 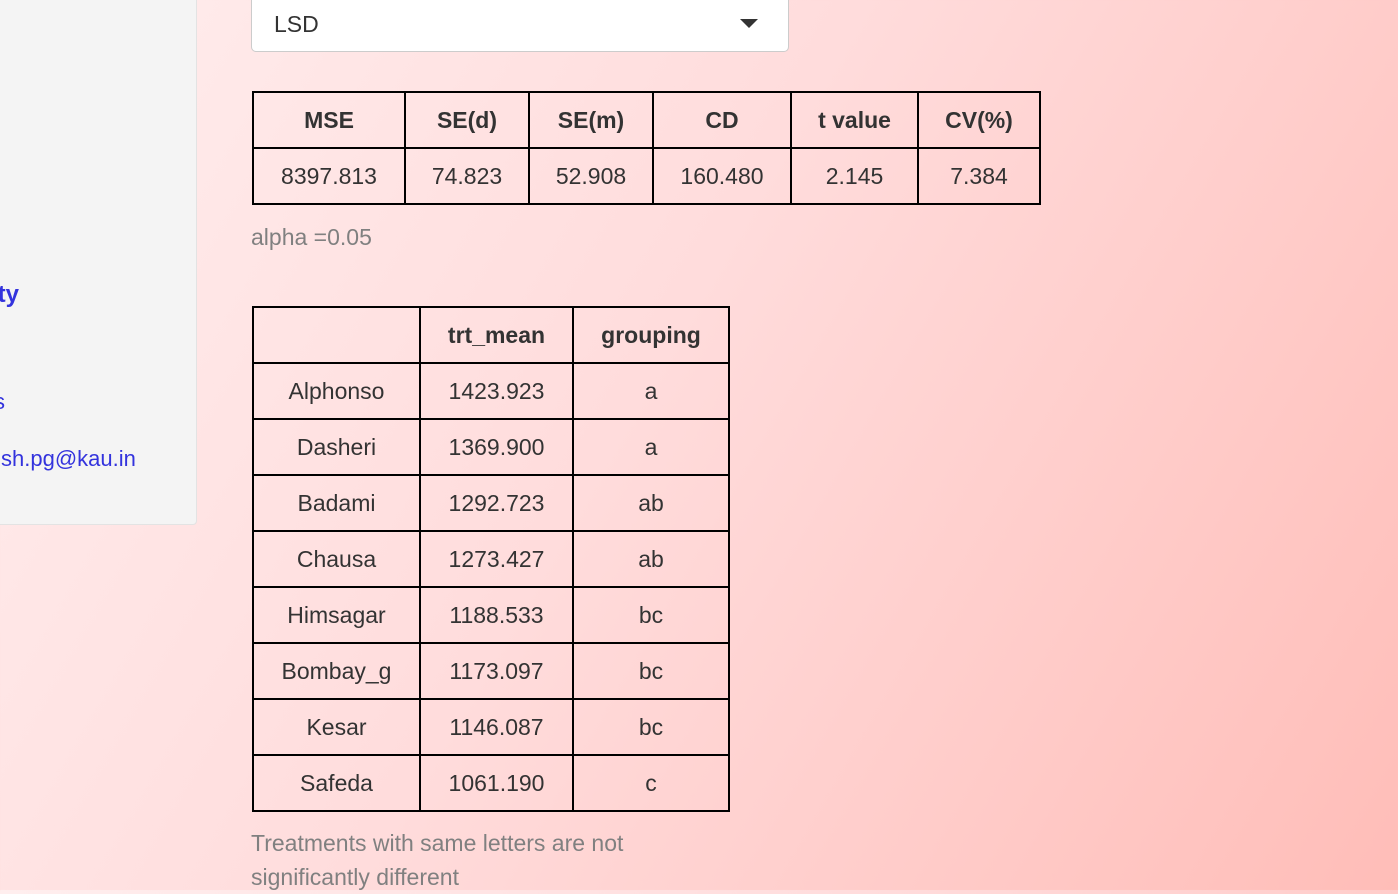 I want to click on header-cv: CV(%), so click(x=979, y=120).